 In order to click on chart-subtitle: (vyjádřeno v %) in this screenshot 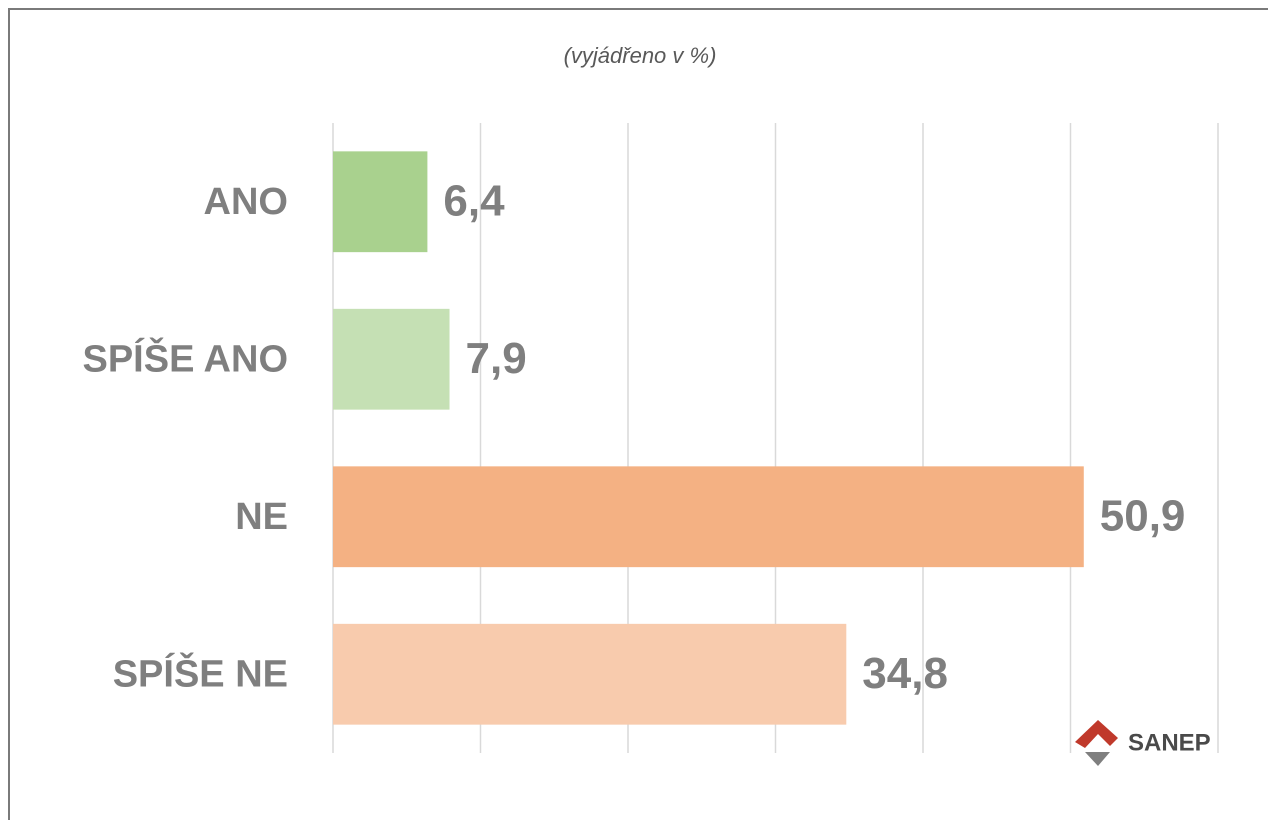, I will do `click(640, 55)`.